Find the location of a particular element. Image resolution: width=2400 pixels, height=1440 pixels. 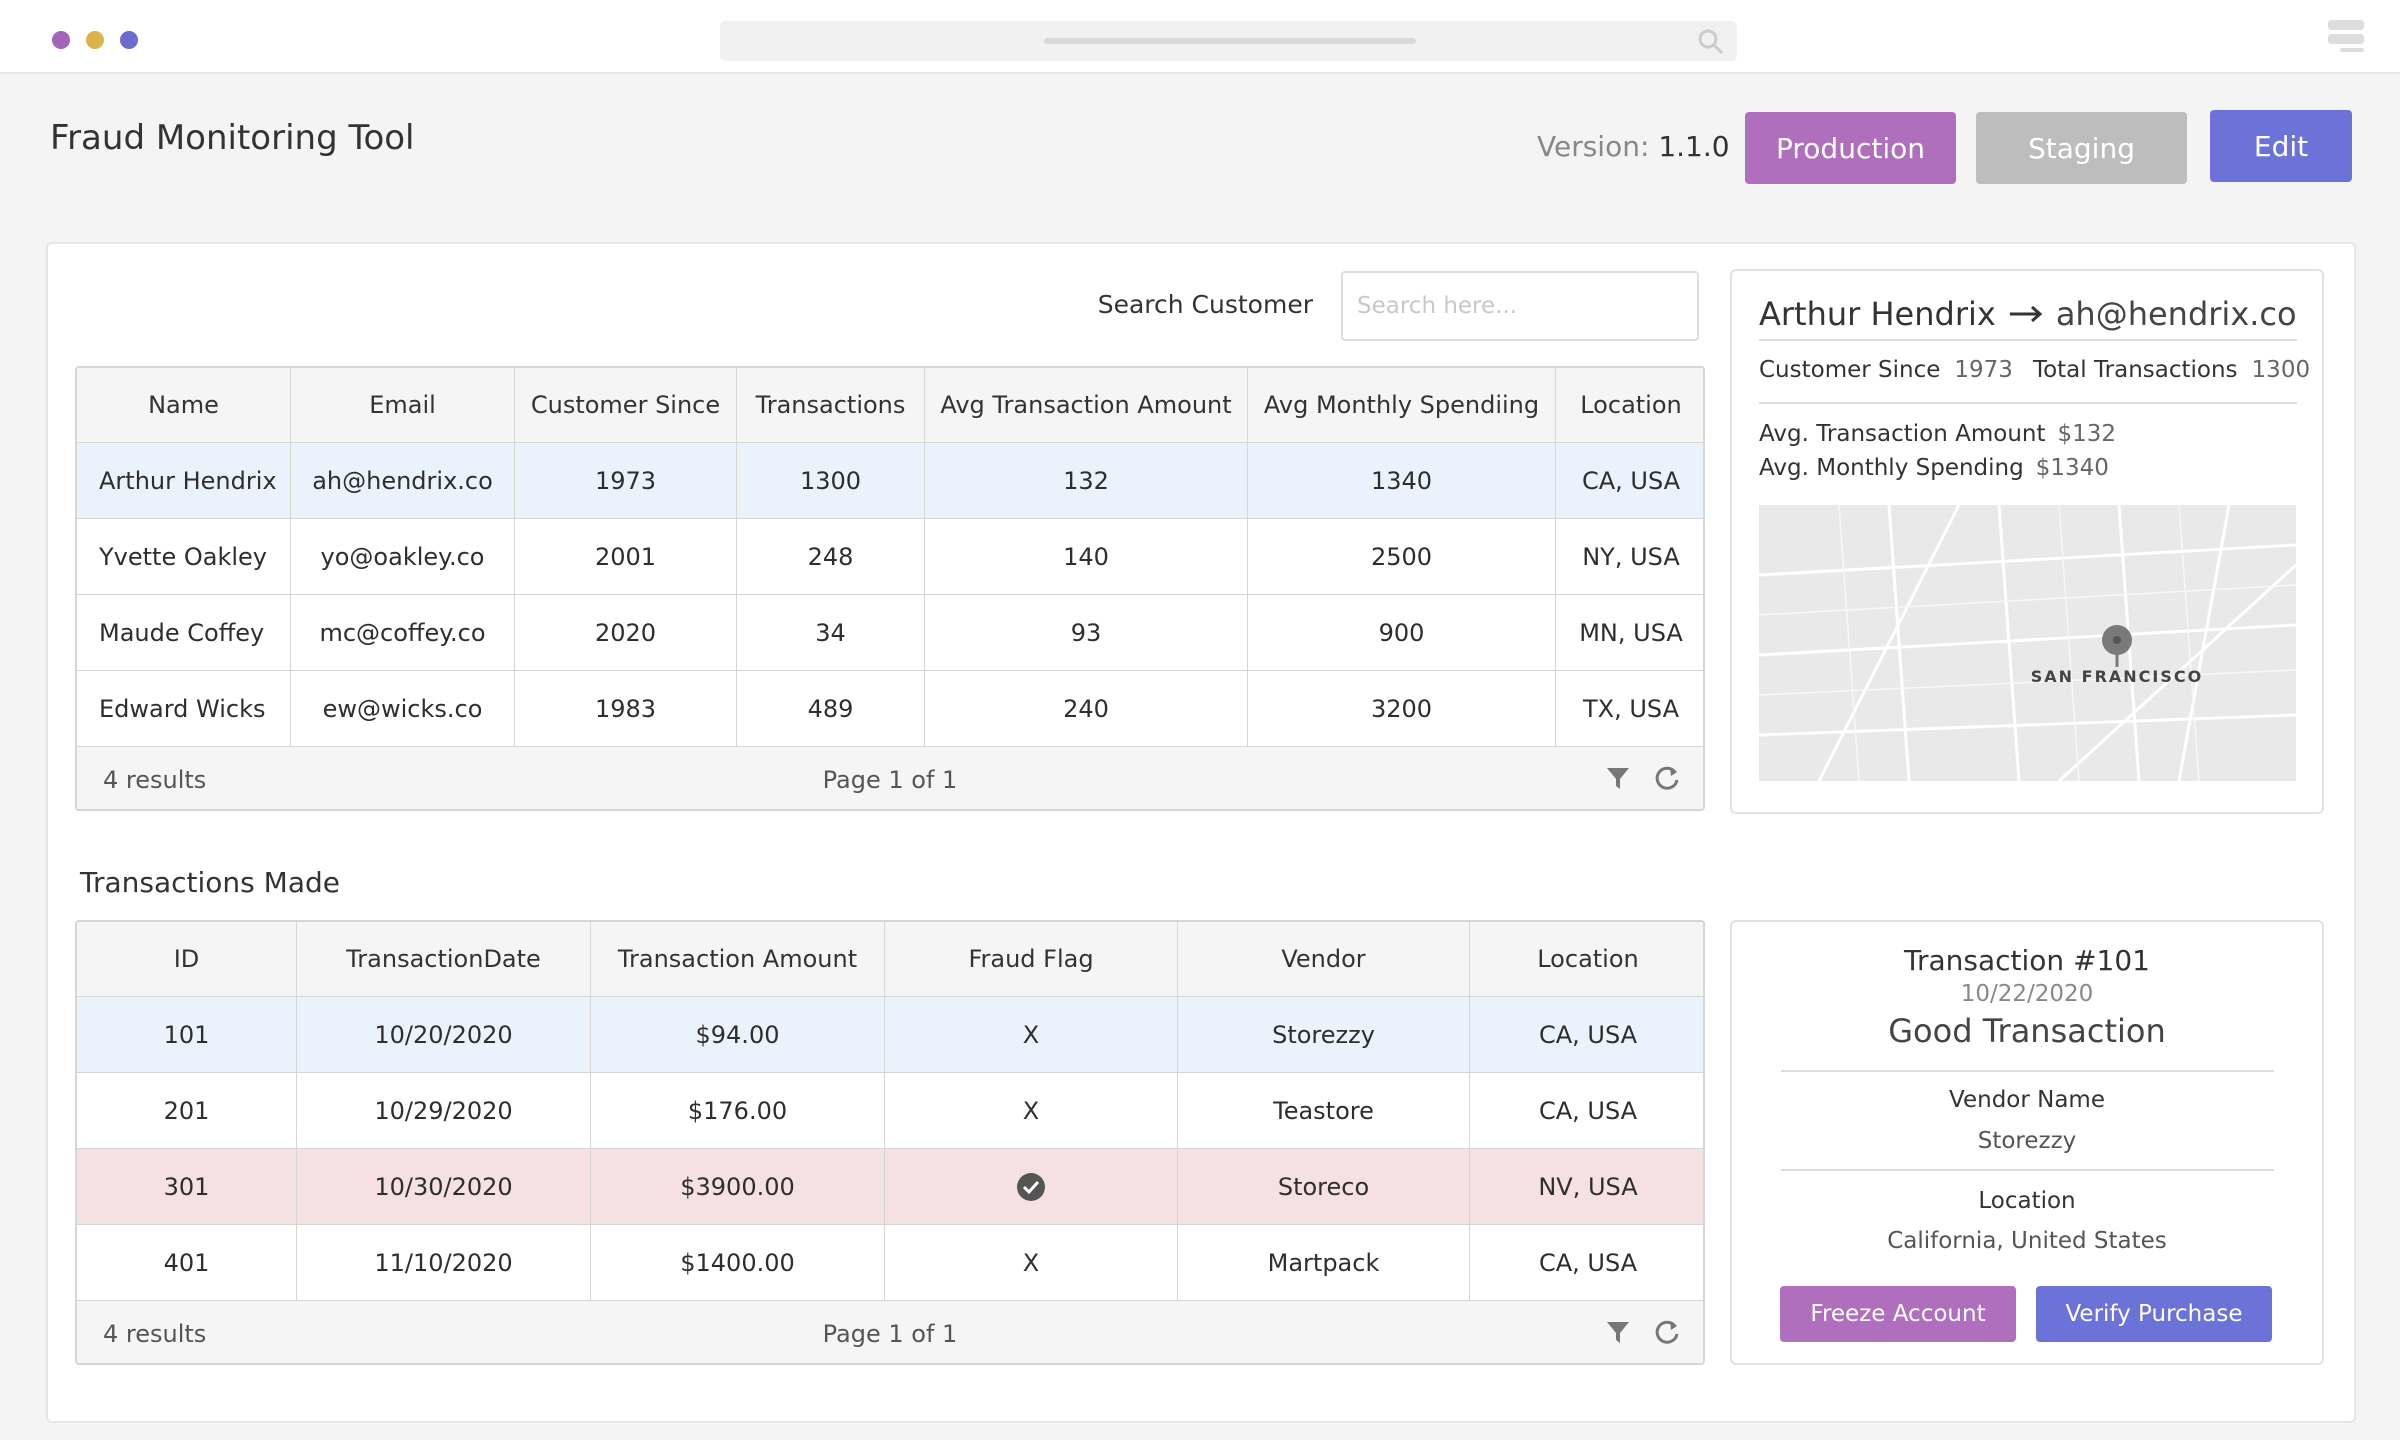

table-cell: $94.00 is located at coordinates (738, 1035).